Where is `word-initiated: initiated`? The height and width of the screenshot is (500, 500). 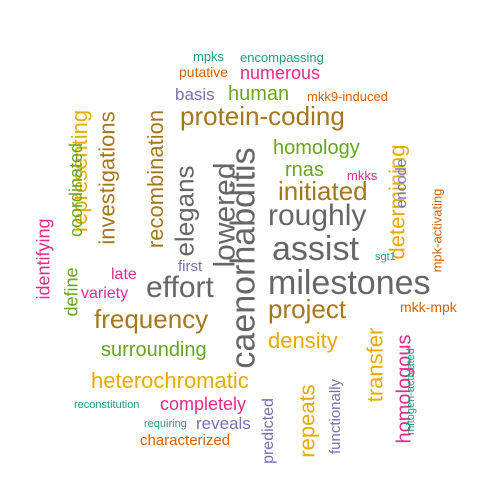
word-initiated: initiated is located at coordinates (323, 191).